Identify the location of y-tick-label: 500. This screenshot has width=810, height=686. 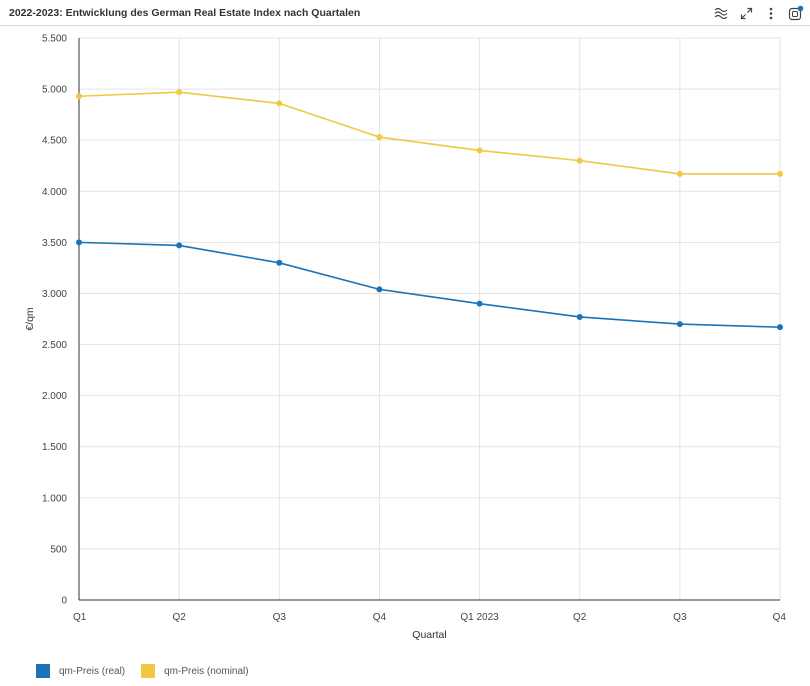
(58, 549).